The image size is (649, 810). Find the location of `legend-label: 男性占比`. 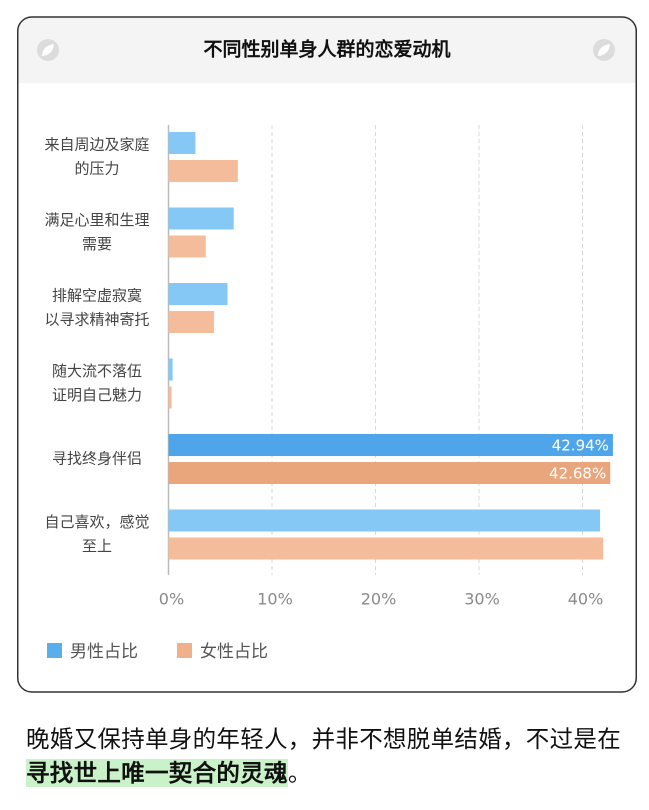

legend-label: 男性占比 is located at coordinates (104, 652).